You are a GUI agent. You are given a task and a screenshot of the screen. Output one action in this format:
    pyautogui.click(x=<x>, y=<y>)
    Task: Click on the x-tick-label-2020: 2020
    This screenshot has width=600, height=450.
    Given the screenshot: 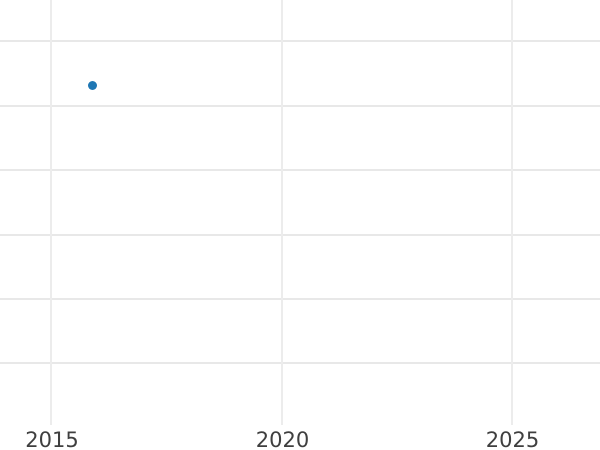 What is the action you would take?
    pyautogui.click(x=282, y=439)
    